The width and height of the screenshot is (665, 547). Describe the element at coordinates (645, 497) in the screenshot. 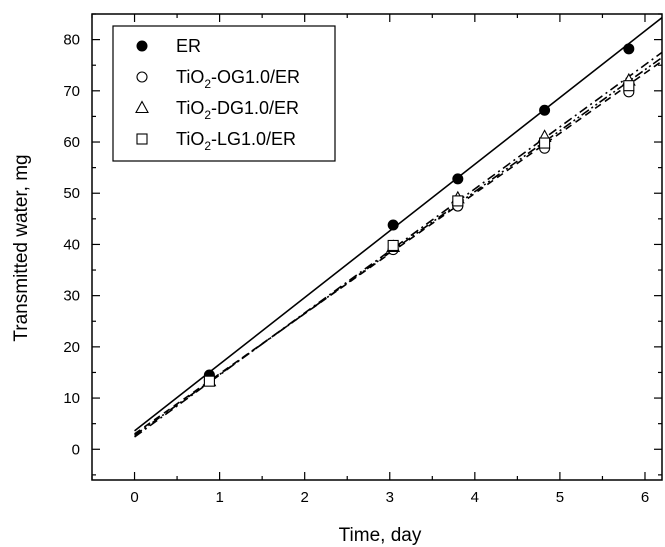

I see `x-tick-label: 6` at that location.